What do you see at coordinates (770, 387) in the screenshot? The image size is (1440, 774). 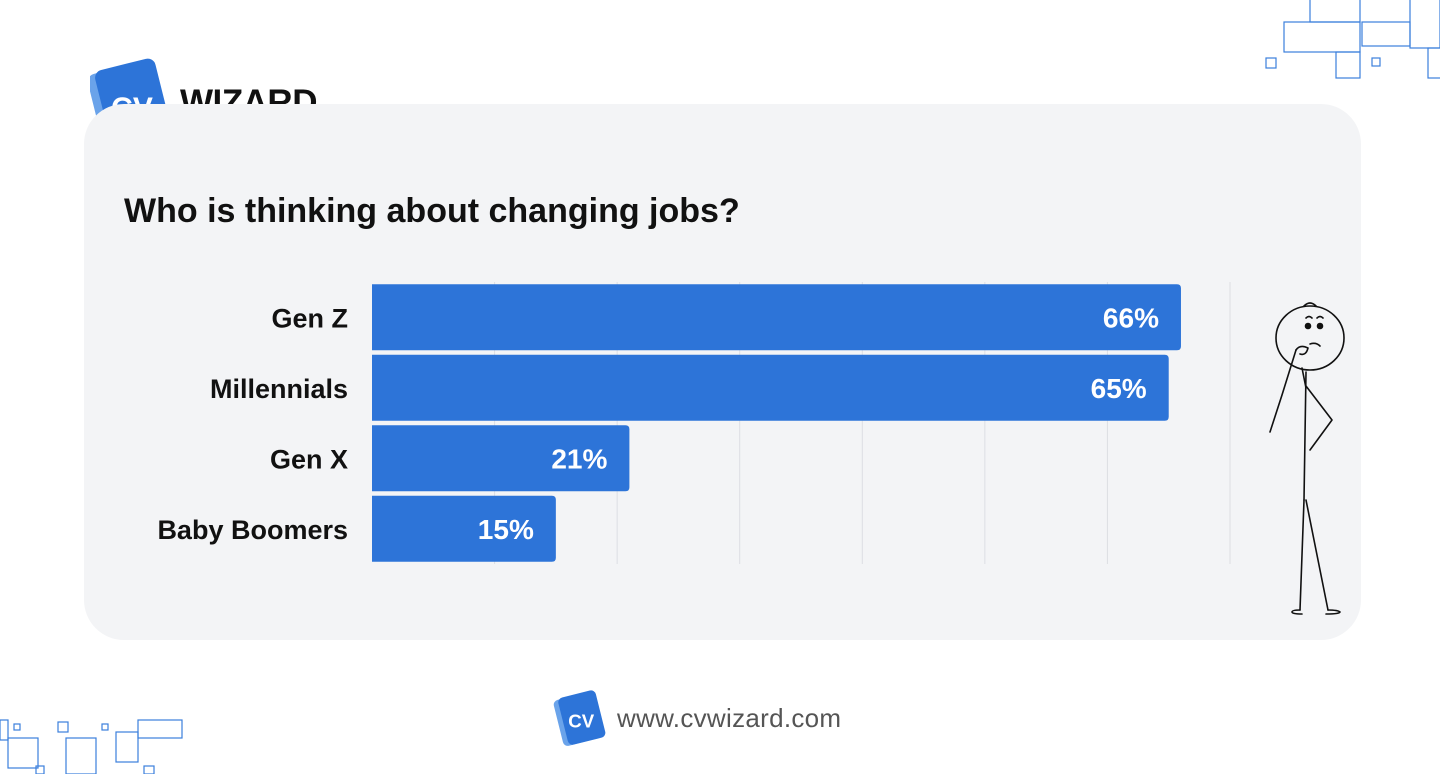 I see `bar-millennials` at bounding box center [770, 387].